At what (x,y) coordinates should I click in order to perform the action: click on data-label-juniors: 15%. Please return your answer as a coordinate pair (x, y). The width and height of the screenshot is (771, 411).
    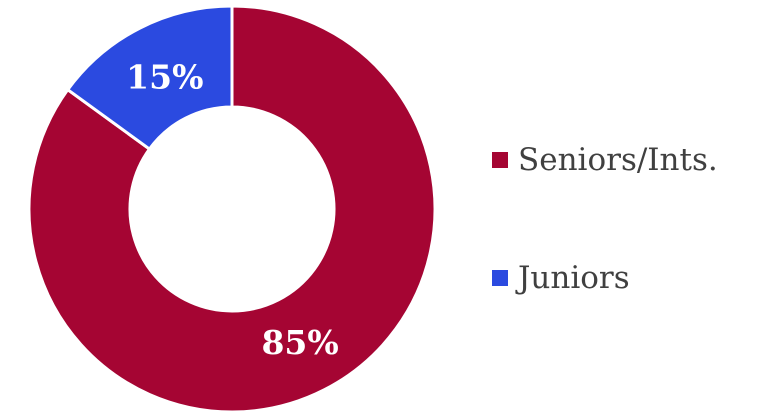
    Looking at the image, I should click on (164, 77).